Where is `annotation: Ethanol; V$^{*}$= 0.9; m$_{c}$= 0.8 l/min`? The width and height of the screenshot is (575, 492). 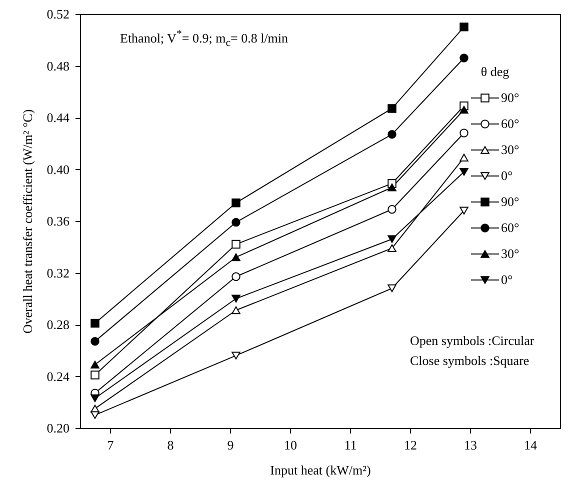 annotation: Ethanol; V$^{*}$= 0.9; m$_{c}$= 0.8 l/min is located at coordinates (204, 38).